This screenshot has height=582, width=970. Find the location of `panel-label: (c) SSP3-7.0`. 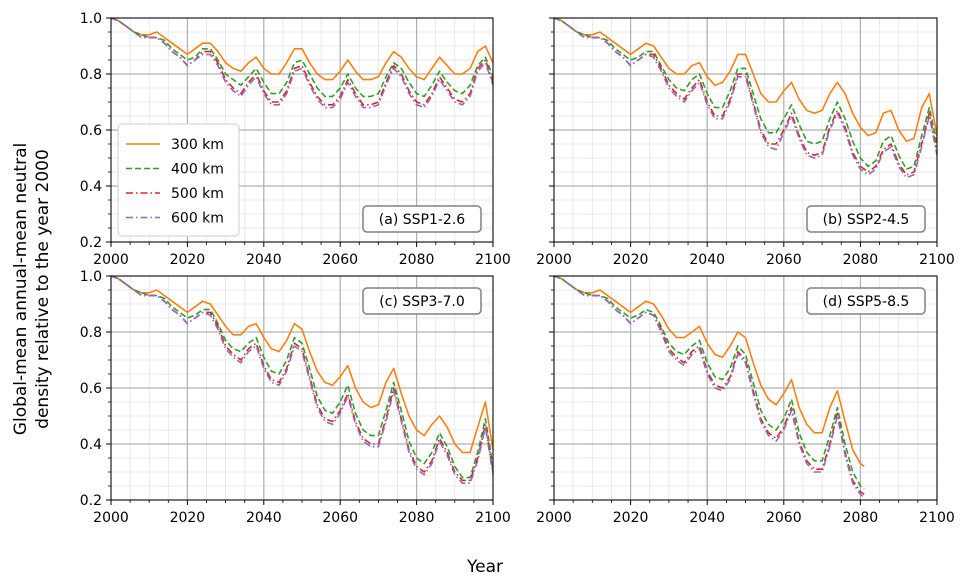

panel-label: (c) SSP3-7.0 is located at coordinates (422, 302).